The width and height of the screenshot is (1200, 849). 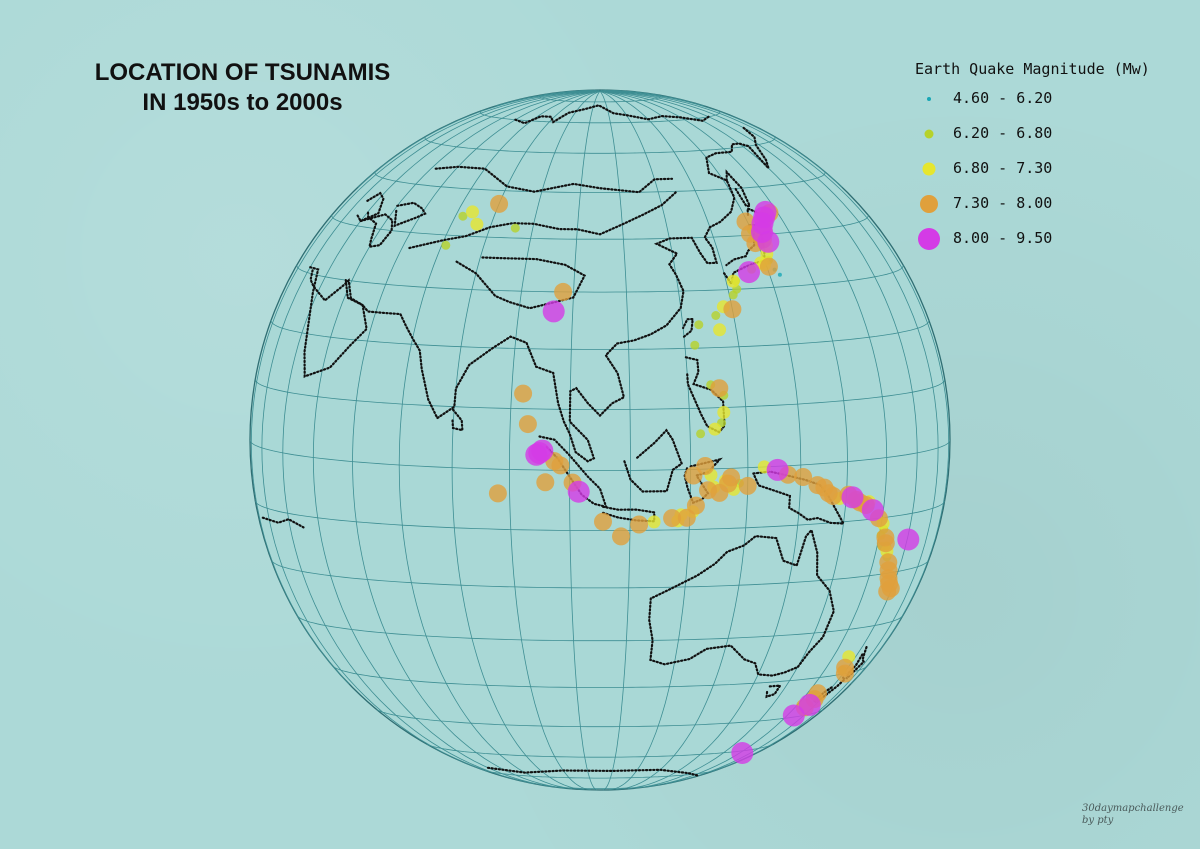 I want to click on legend-label: 4.60 - 6.20, so click(x=1003, y=98).